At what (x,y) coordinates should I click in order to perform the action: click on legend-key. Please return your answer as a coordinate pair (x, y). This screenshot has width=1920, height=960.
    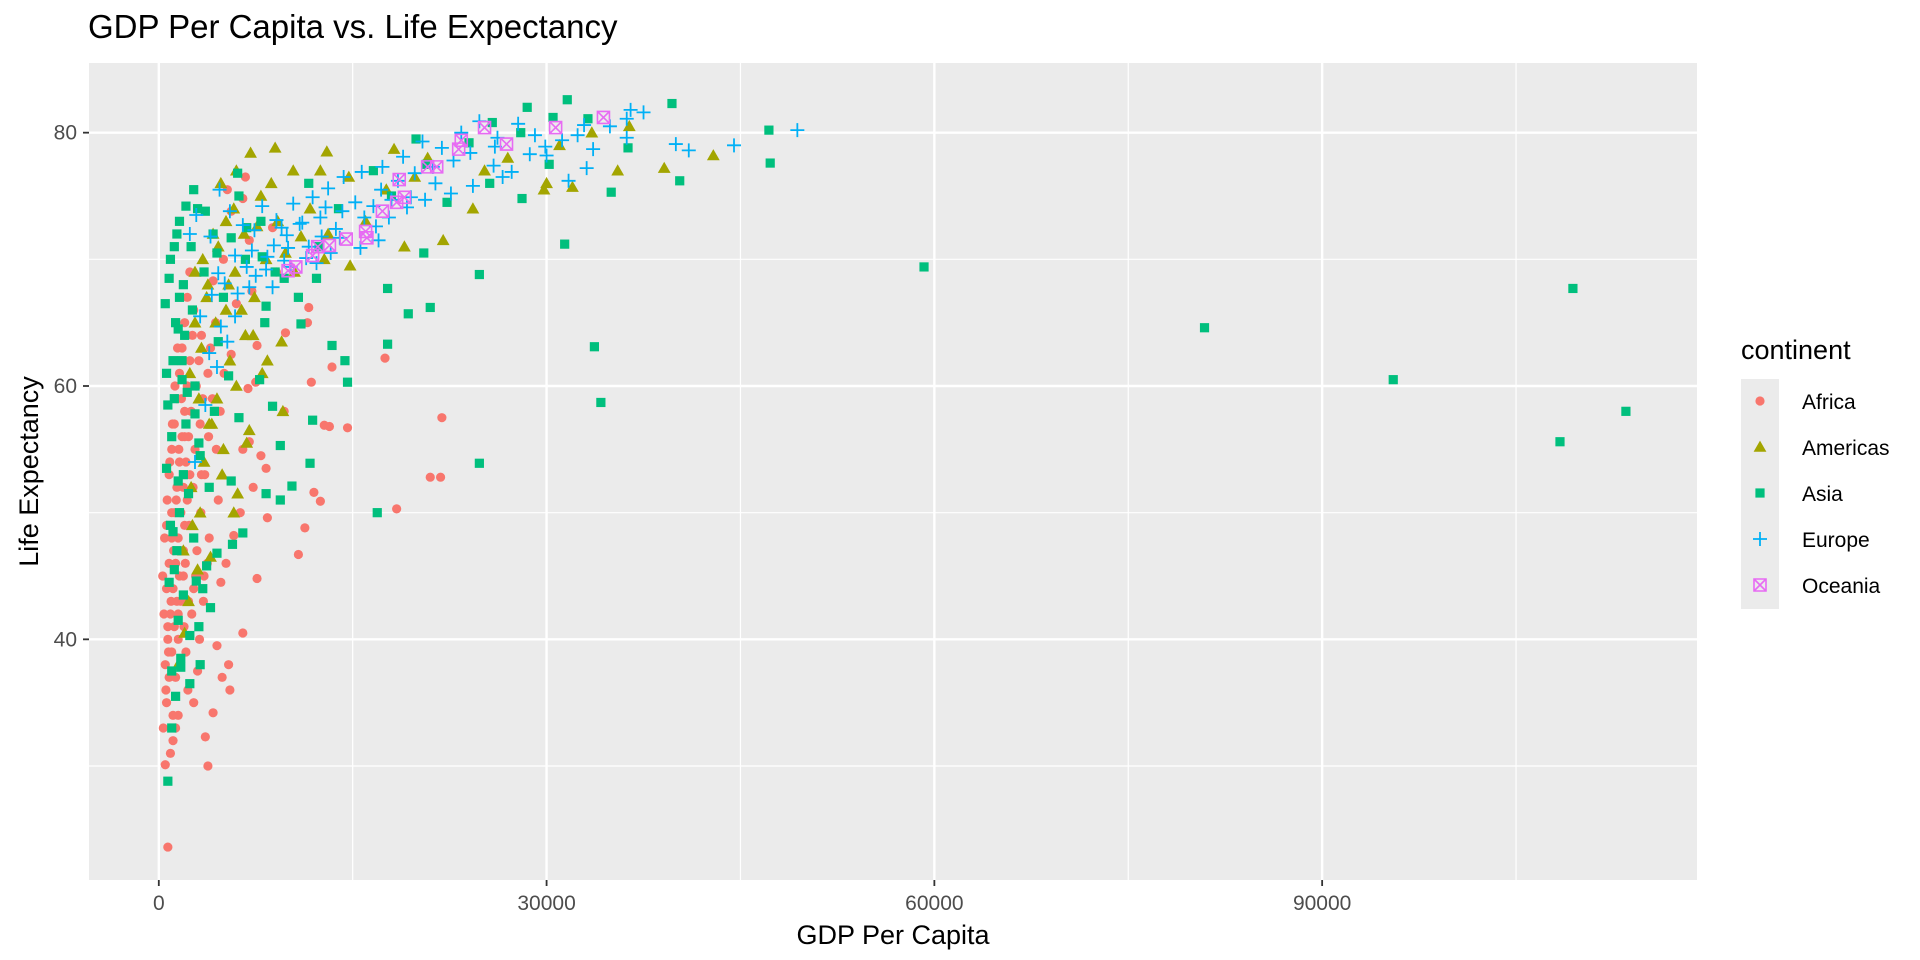
    Looking at the image, I should click on (1760, 539).